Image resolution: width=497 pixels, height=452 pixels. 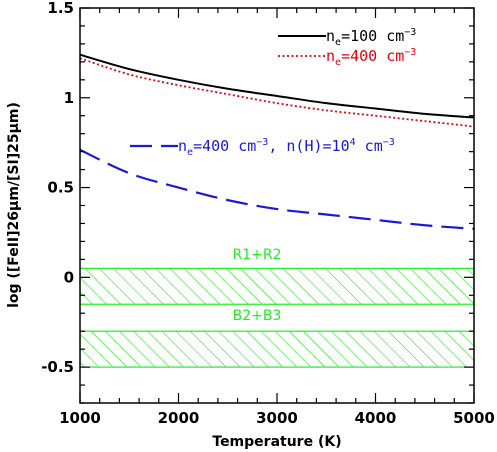 What do you see at coordinates (14, 205) in the screenshot?
I see `y-axis-title: log ([FeII]26μm/[SI]25μm)` at bounding box center [14, 205].